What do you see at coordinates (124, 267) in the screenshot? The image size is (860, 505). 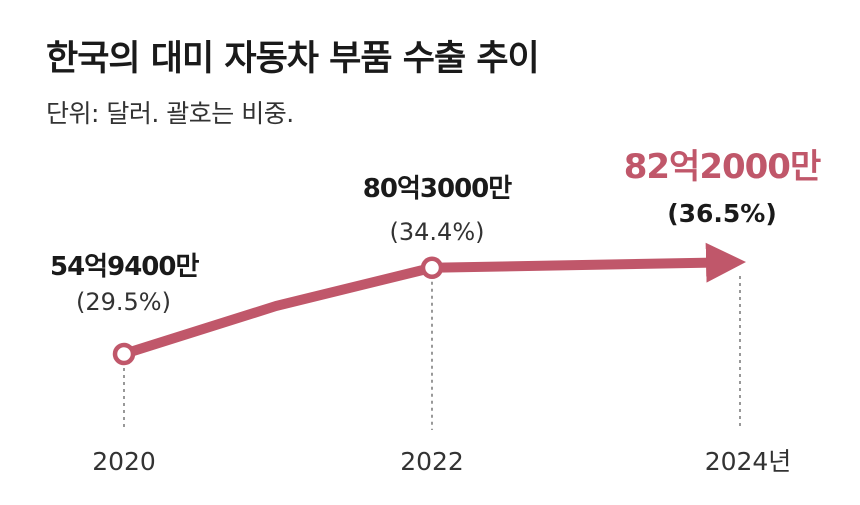 I see `value-label-2020: 54억9400만` at bounding box center [124, 267].